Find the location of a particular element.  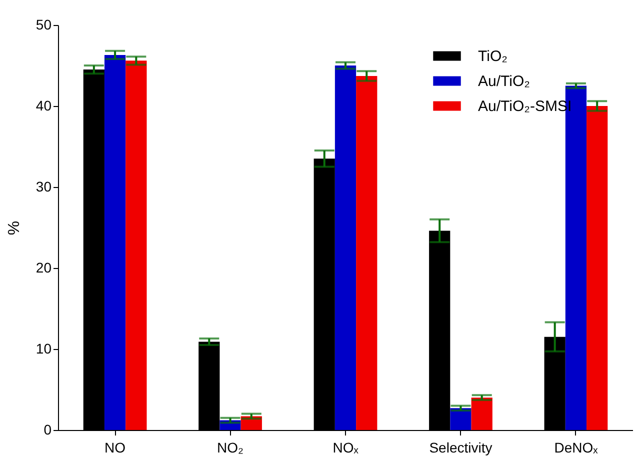

legend-label: TiO₂ is located at coordinates (493, 56).